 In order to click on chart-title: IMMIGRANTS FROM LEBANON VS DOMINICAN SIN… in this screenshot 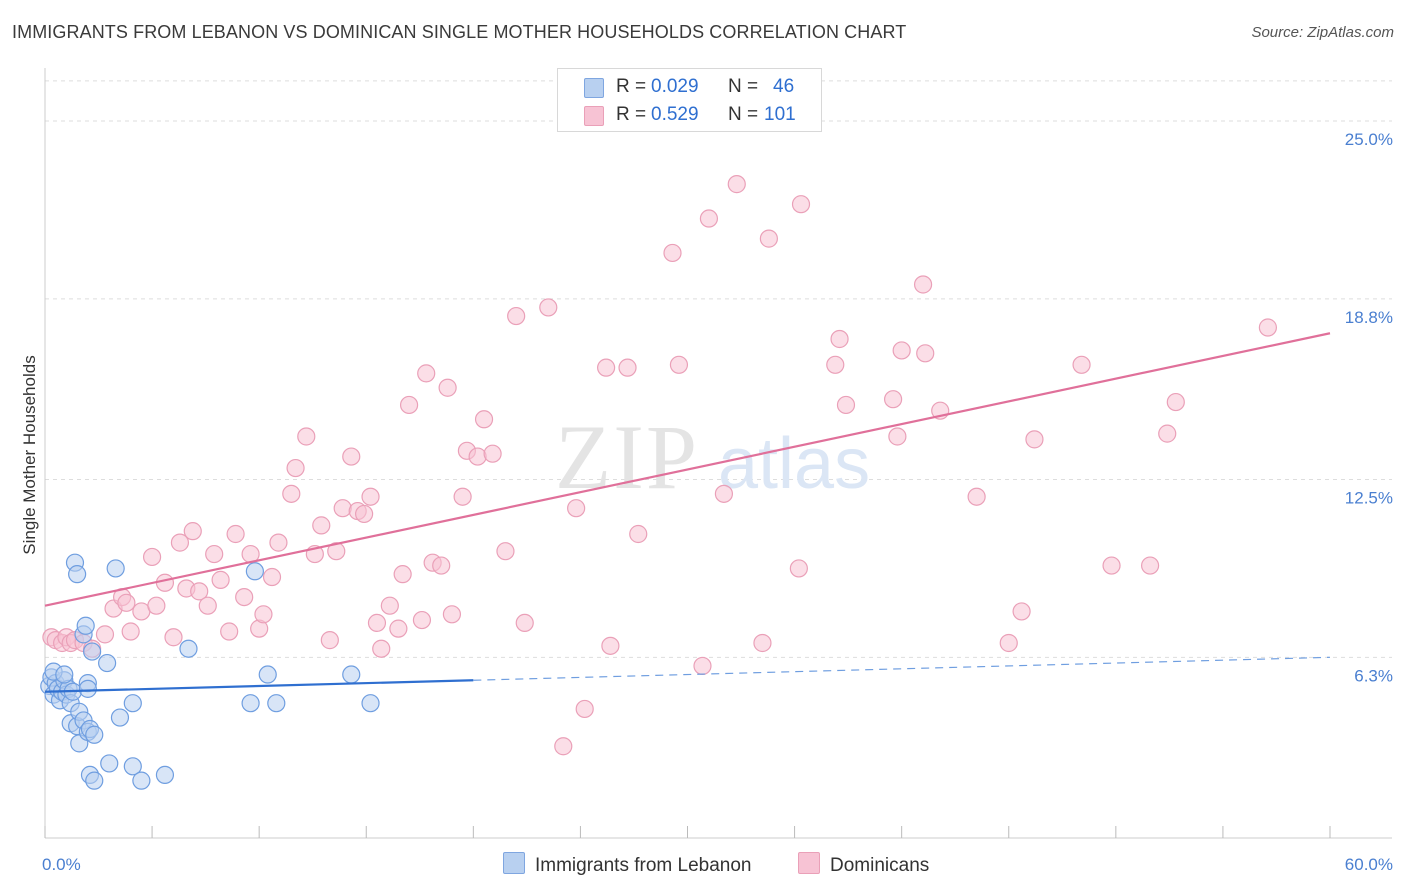, I will do `click(459, 32)`.